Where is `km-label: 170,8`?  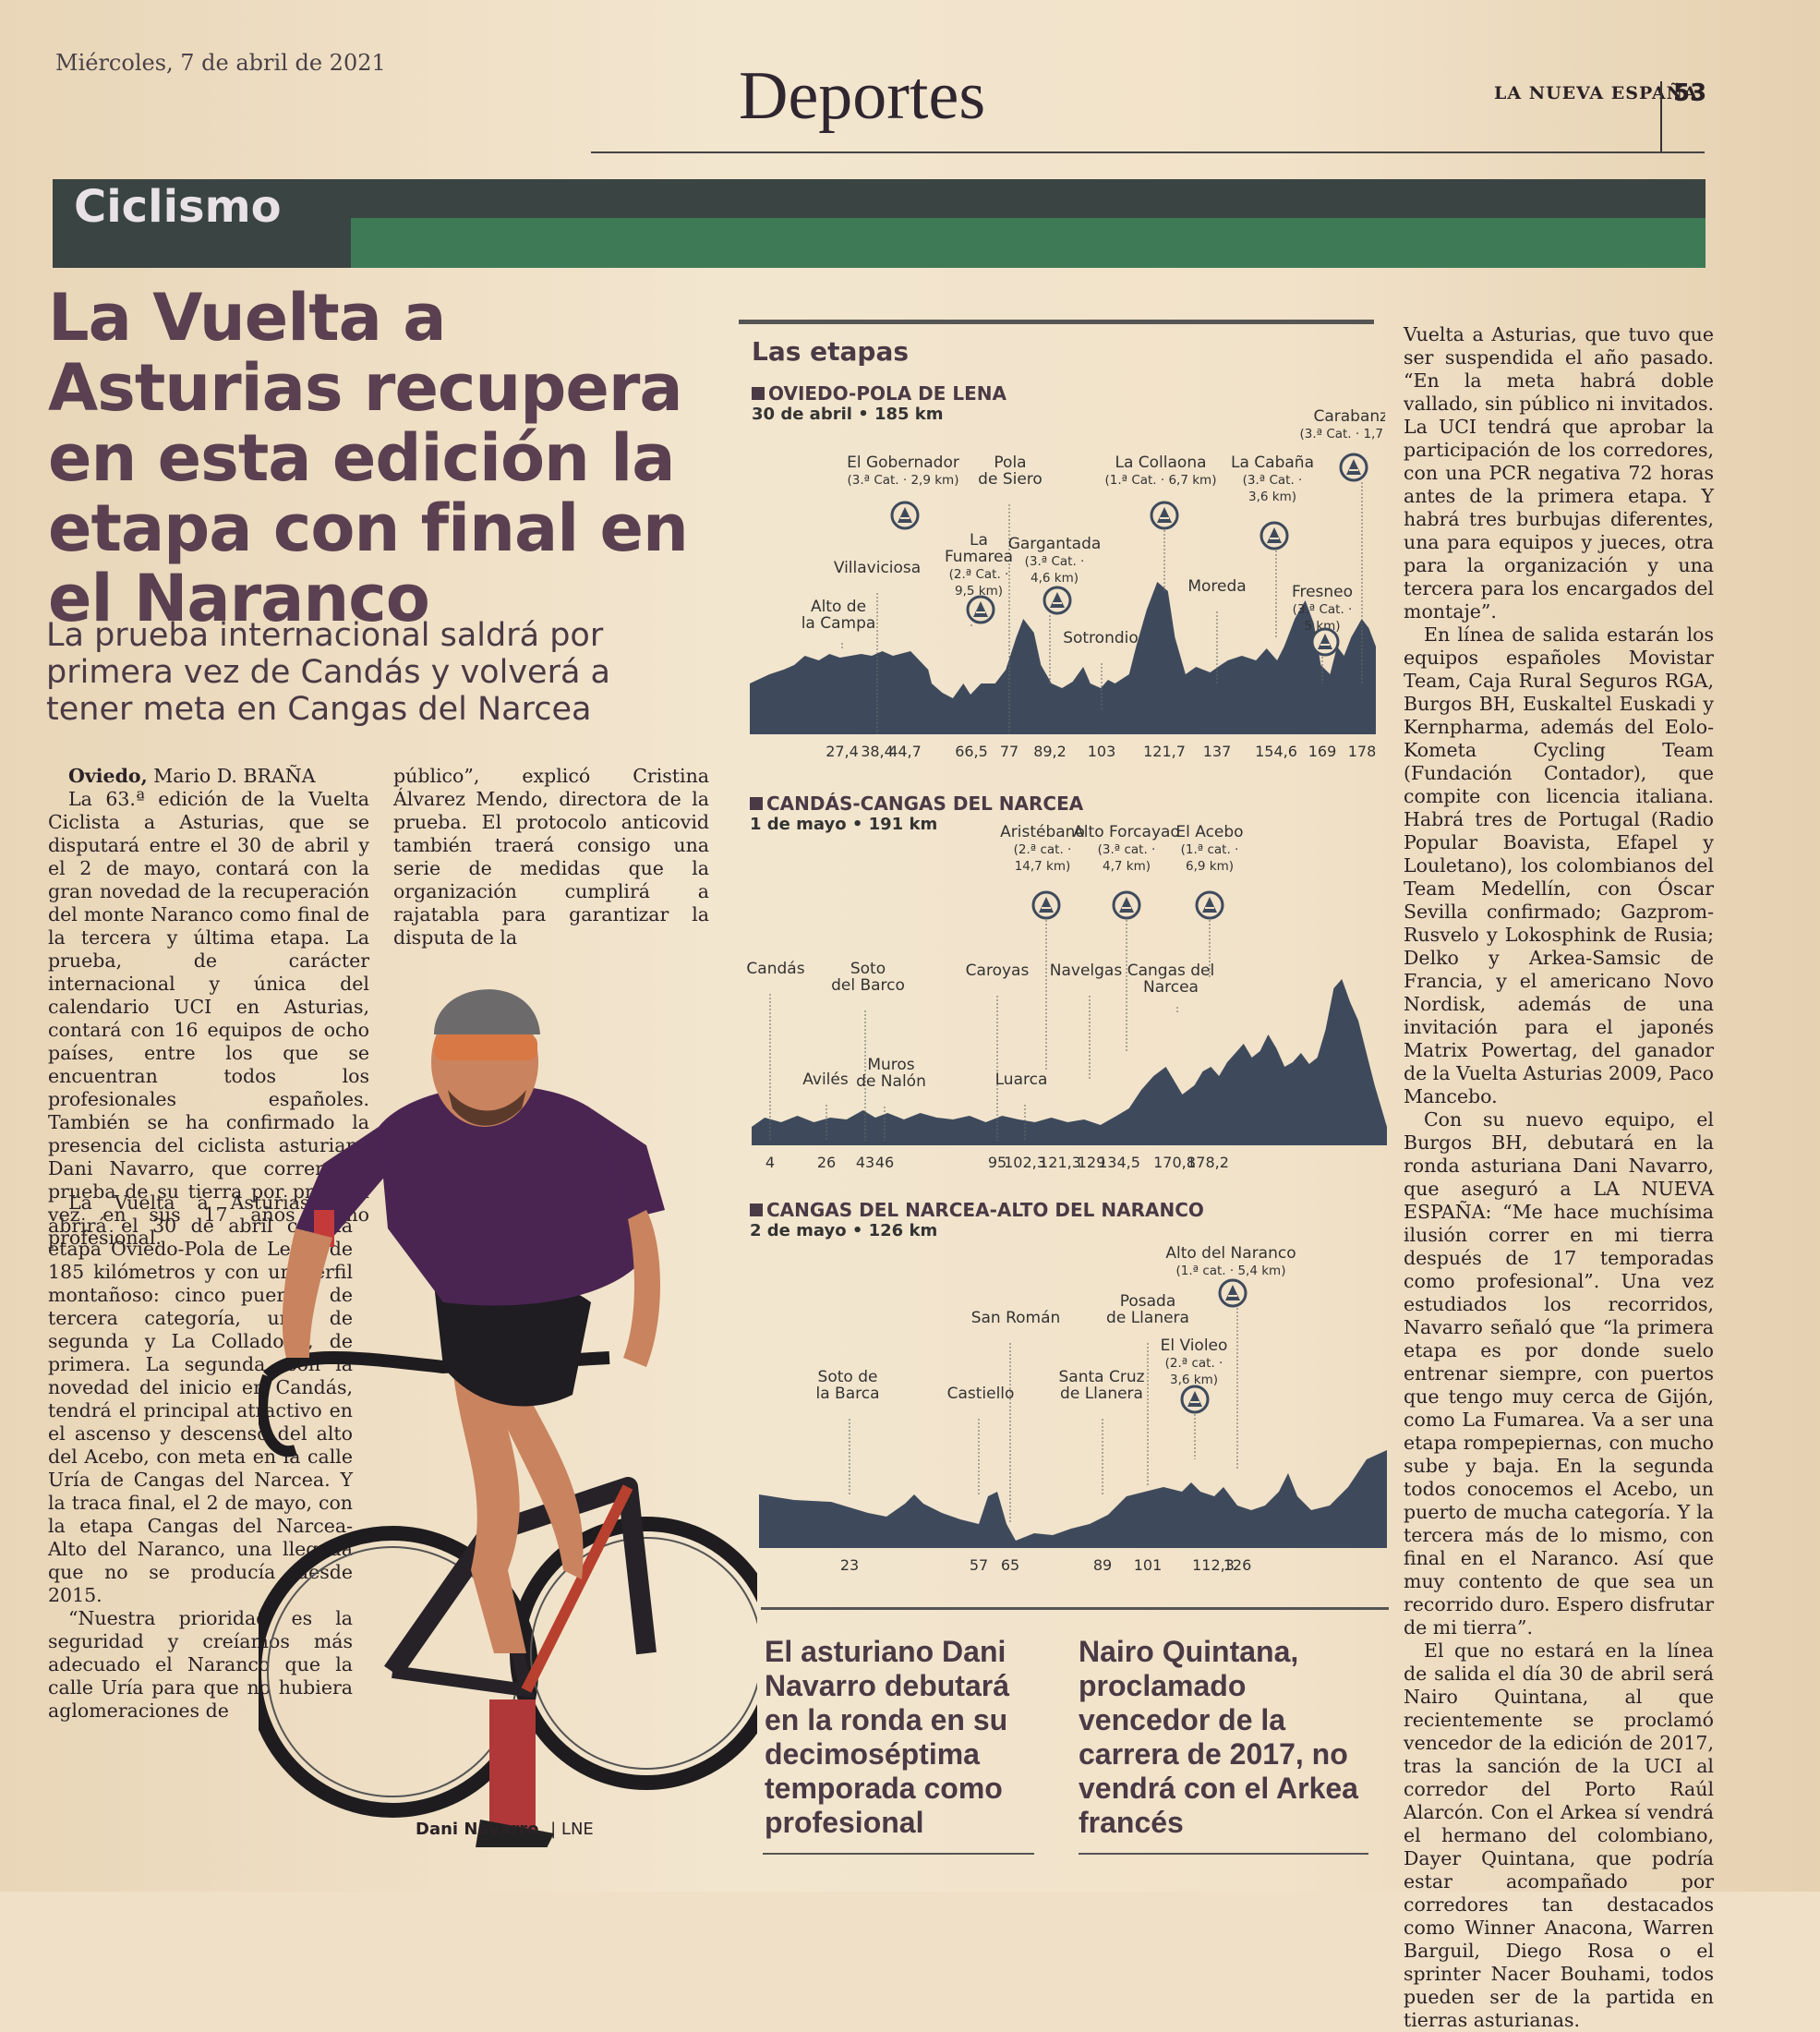 km-label: 170,8 is located at coordinates (1174, 1162).